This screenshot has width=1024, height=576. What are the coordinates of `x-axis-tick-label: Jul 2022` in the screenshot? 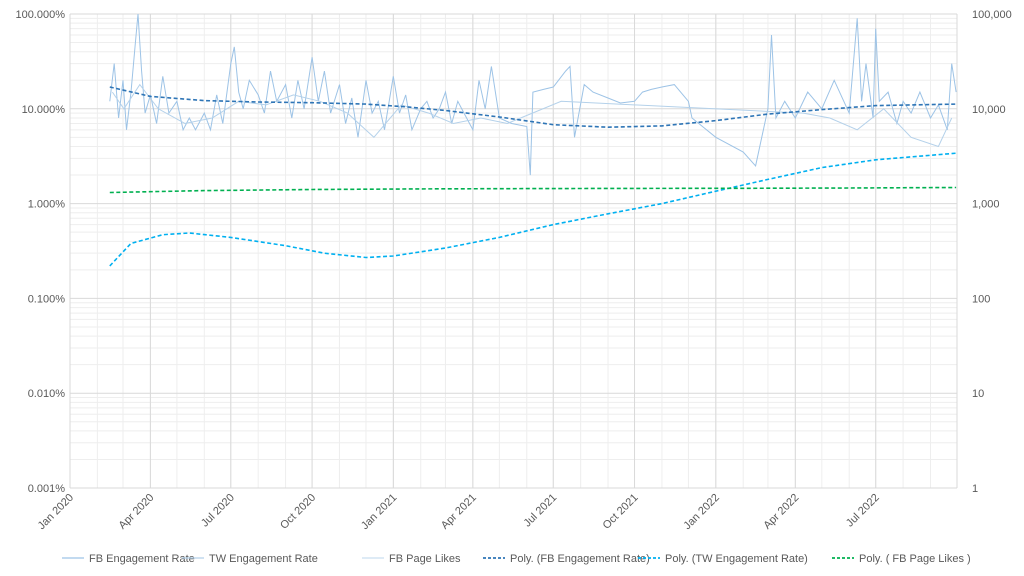 It's located at (863, 511).